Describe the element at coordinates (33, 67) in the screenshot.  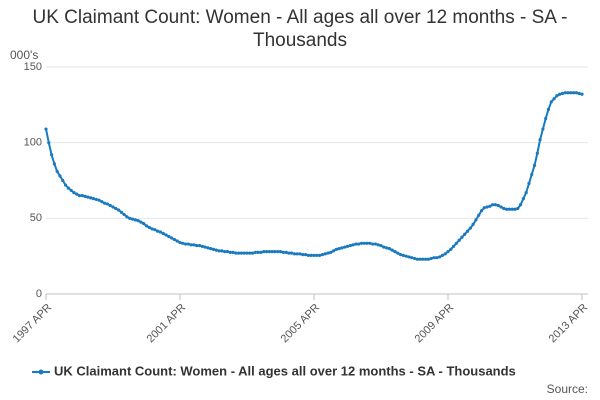
I see `y-tick-label: 150` at that location.